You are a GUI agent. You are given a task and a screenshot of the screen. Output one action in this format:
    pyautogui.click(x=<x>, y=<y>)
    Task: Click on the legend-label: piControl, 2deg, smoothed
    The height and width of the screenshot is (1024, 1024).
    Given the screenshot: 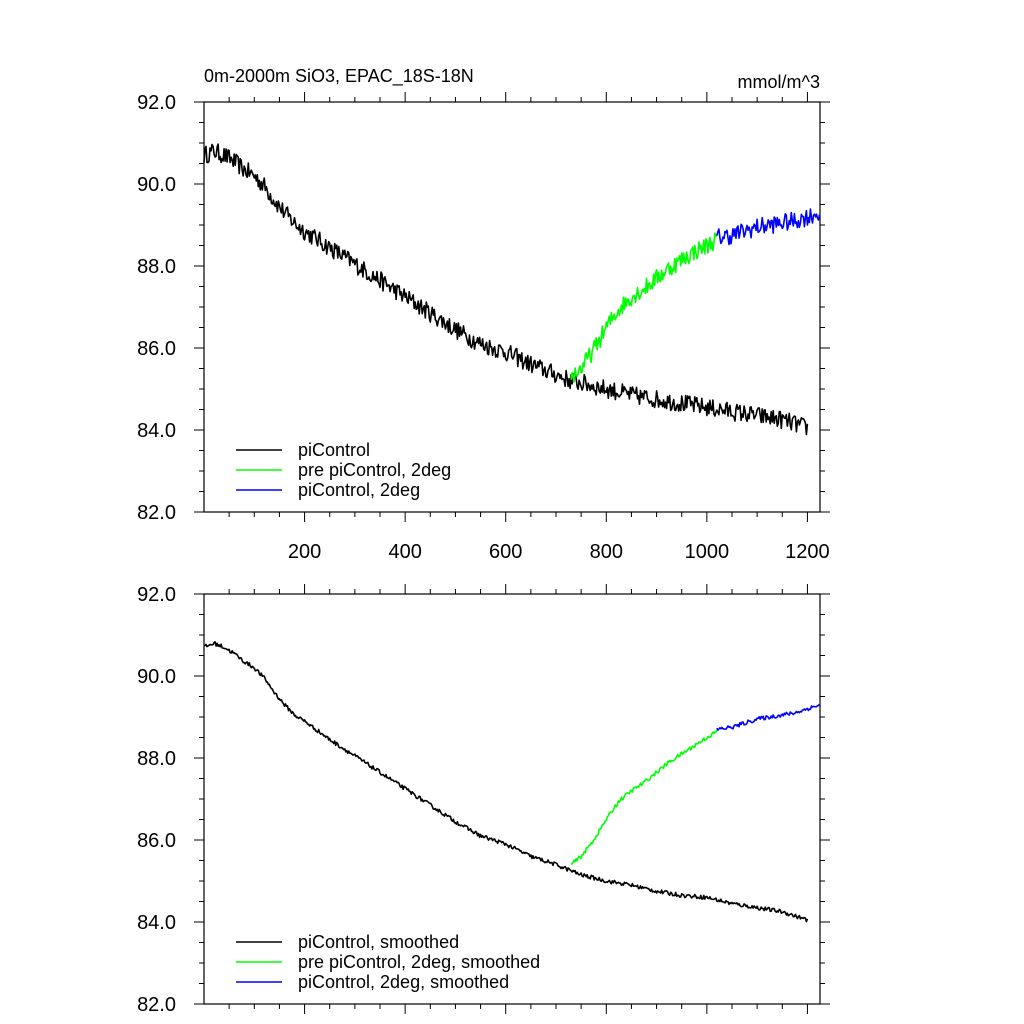 What is the action you would take?
    pyautogui.click(x=403, y=982)
    